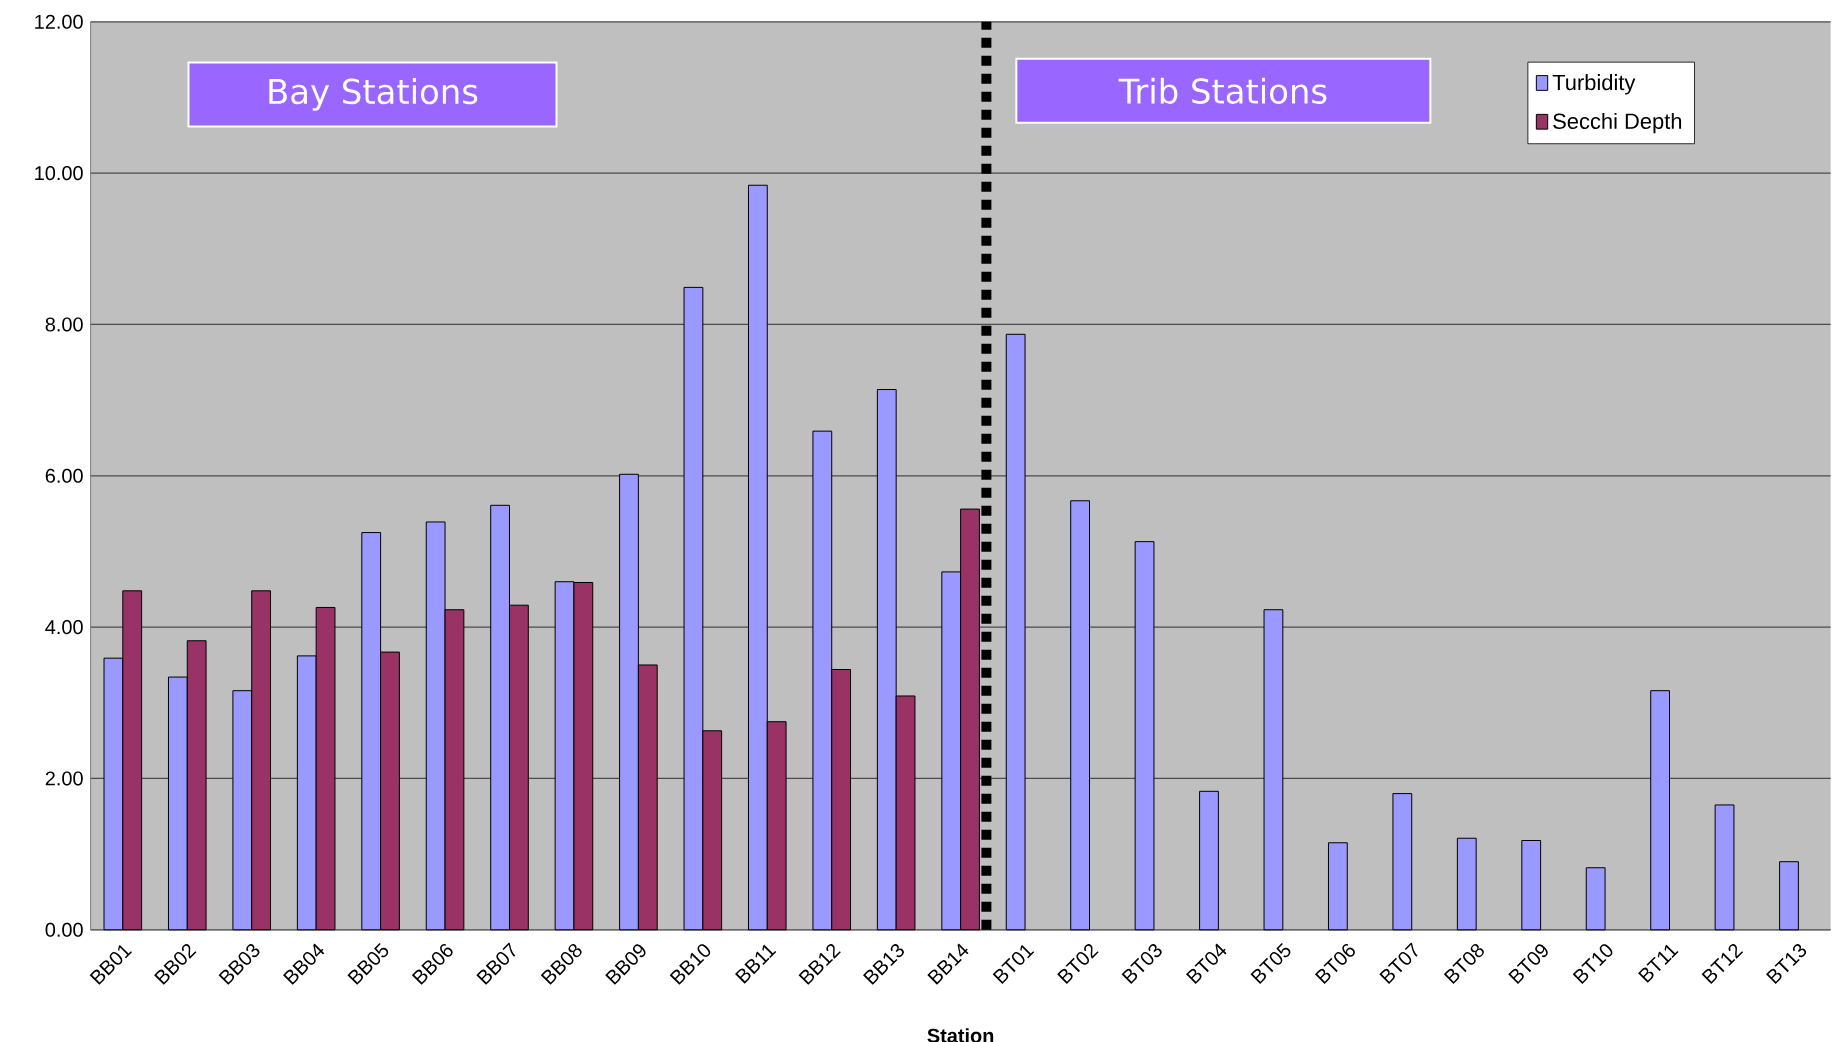  Describe the element at coordinates (59, 21) in the screenshot. I see `y-tick-label: 12.00` at that location.